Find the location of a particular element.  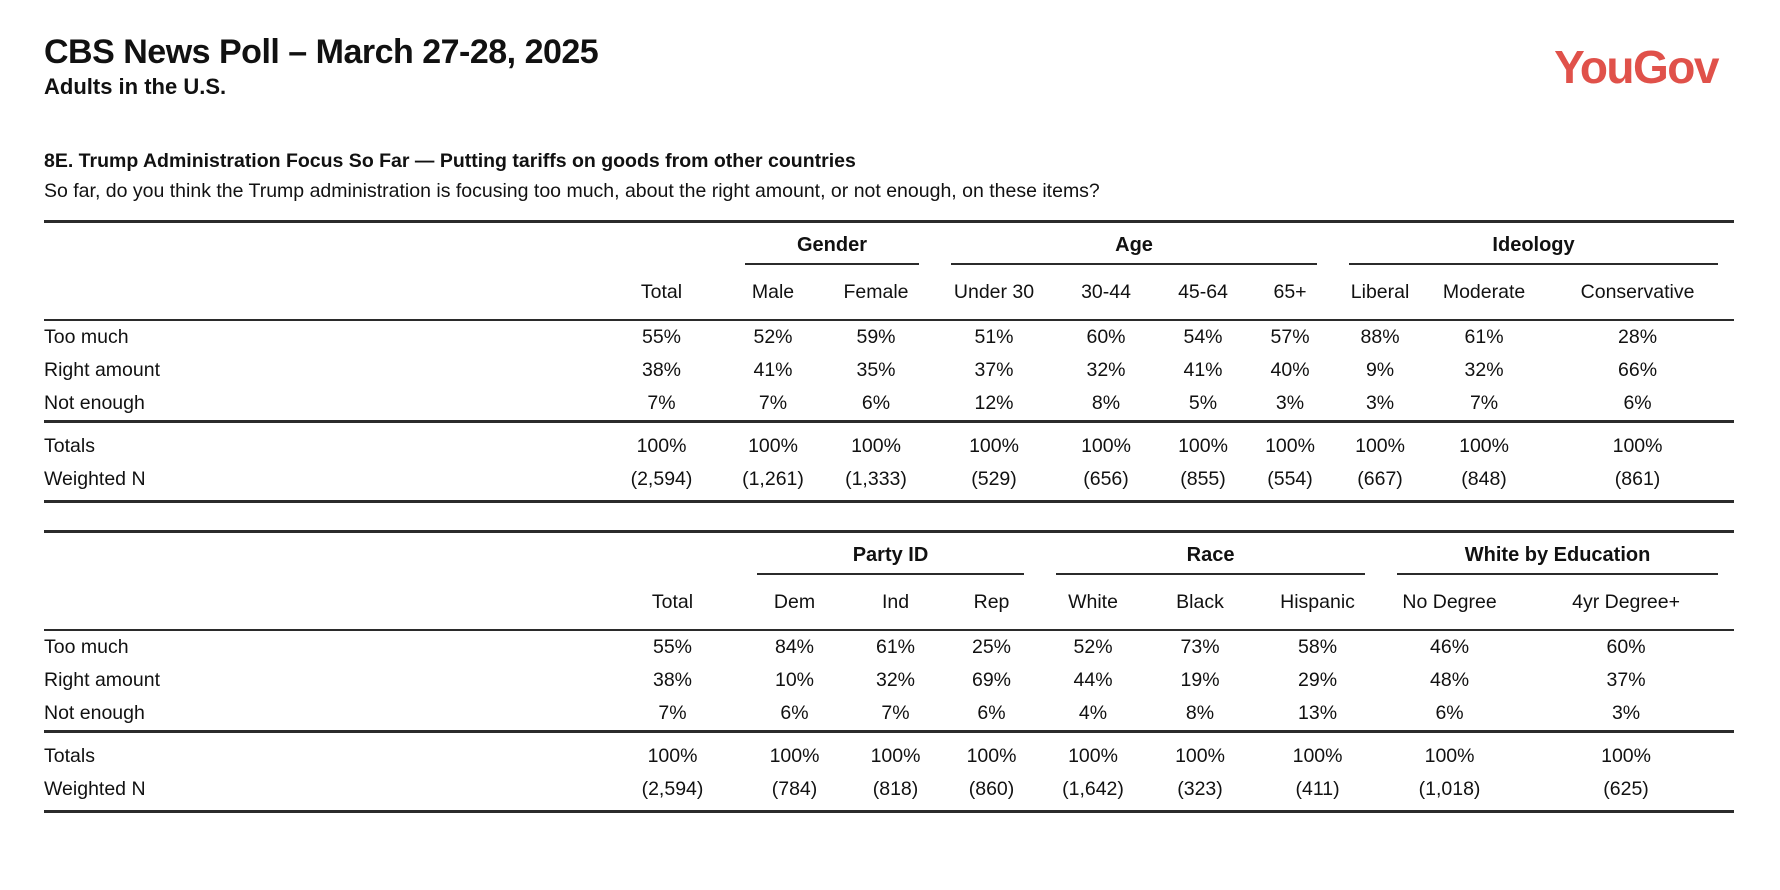

table-row-not-enough: Not enough 7% 6% 7% 6% 4% 8% 13% 6% 3% is located at coordinates (889, 714).